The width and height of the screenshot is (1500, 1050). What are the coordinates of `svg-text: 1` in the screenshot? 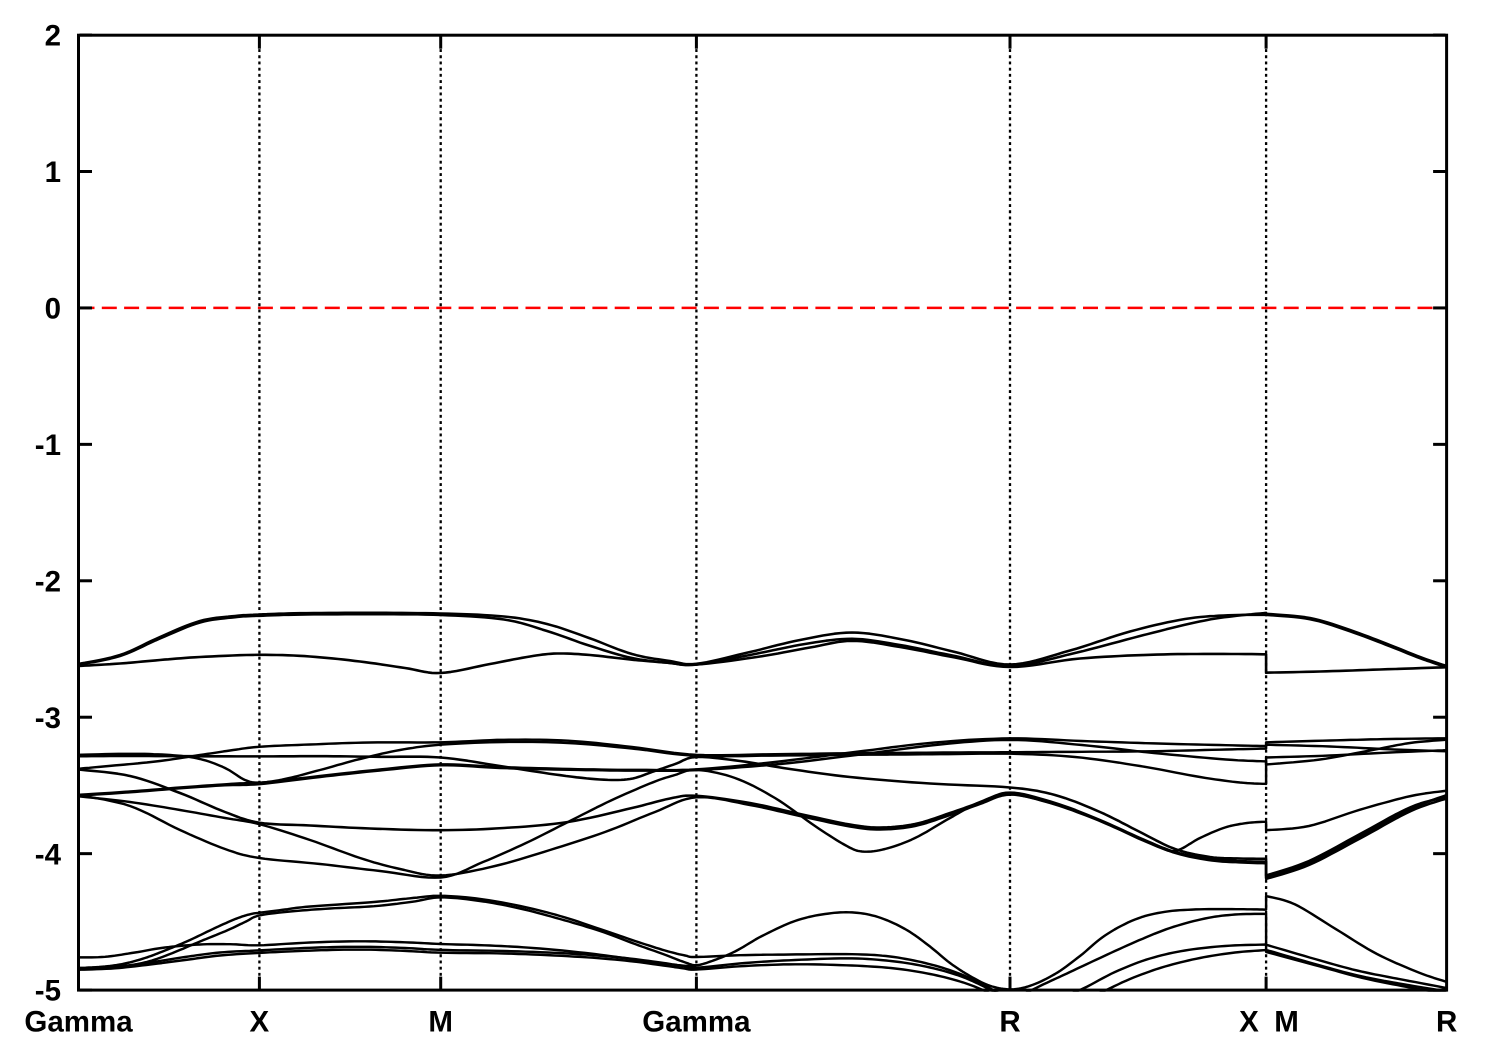 It's located at (53, 172).